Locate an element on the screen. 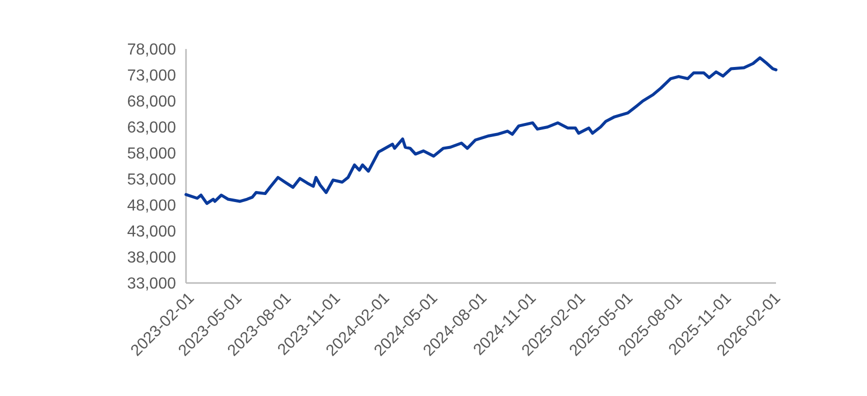 Image resolution: width=867 pixels, height=396 pixels. y-tick-label: 73,000 is located at coordinates (151, 76).